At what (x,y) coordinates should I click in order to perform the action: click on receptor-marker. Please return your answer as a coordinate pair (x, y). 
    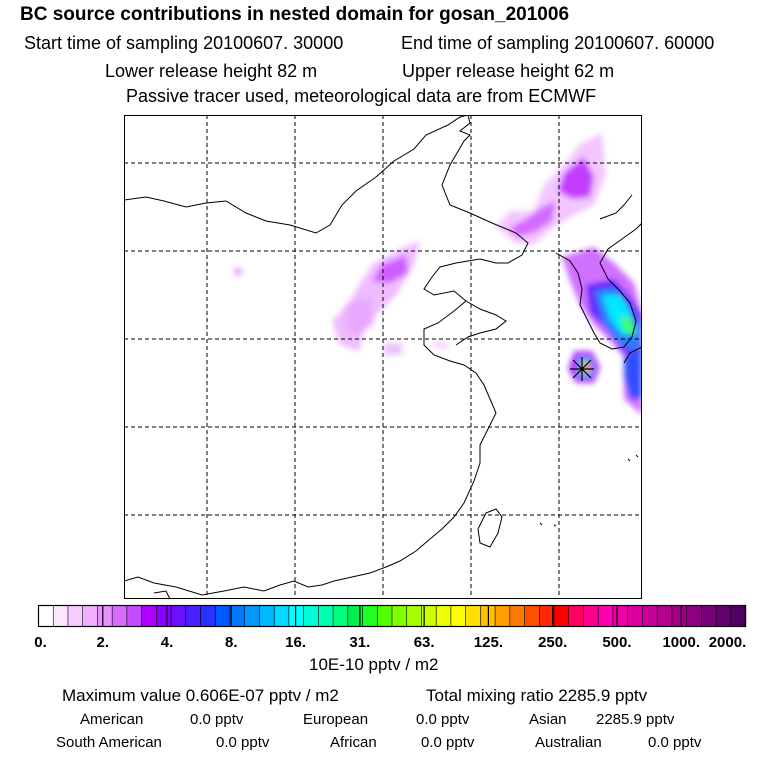
    Looking at the image, I should click on (582, 369).